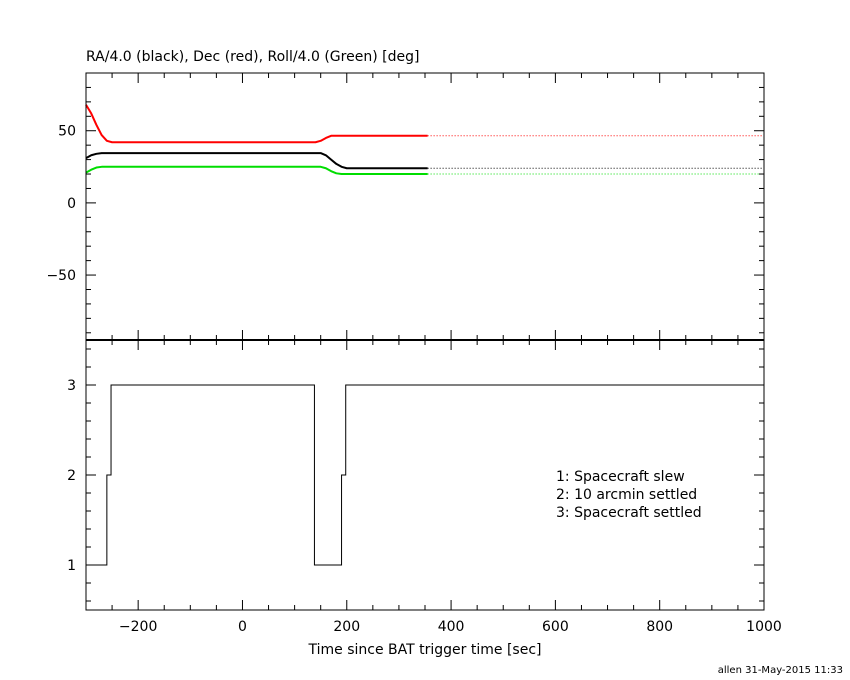  Describe the element at coordinates (764, 627) in the screenshot. I see `x-tick-label: 1000` at that location.